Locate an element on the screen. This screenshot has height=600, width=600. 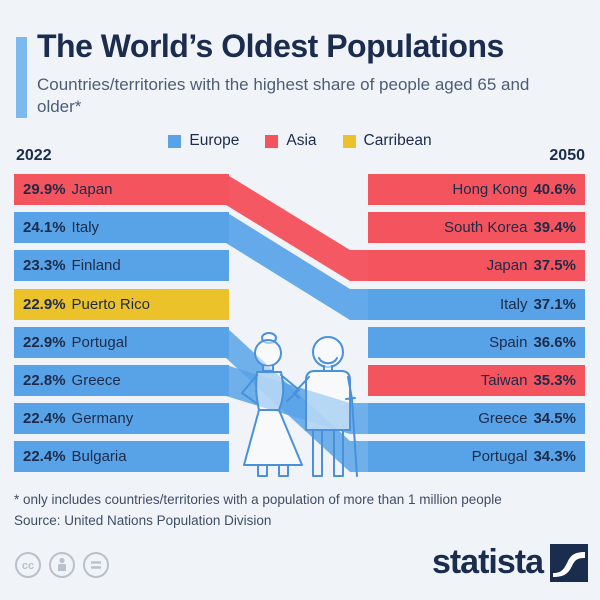
bar-2050-japan: Japan 37.5% is located at coordinates (476, 265).